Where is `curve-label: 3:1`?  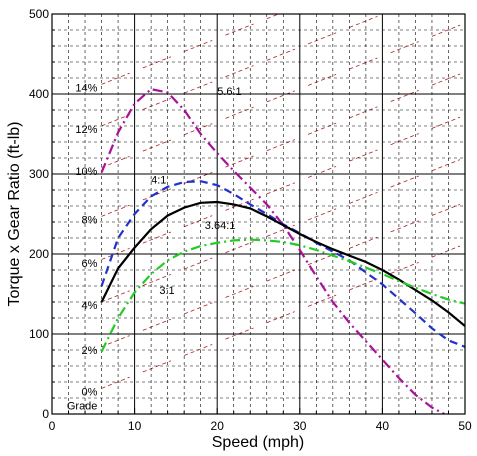 curve-label: 3:1 is located at coordinates (166, 291).